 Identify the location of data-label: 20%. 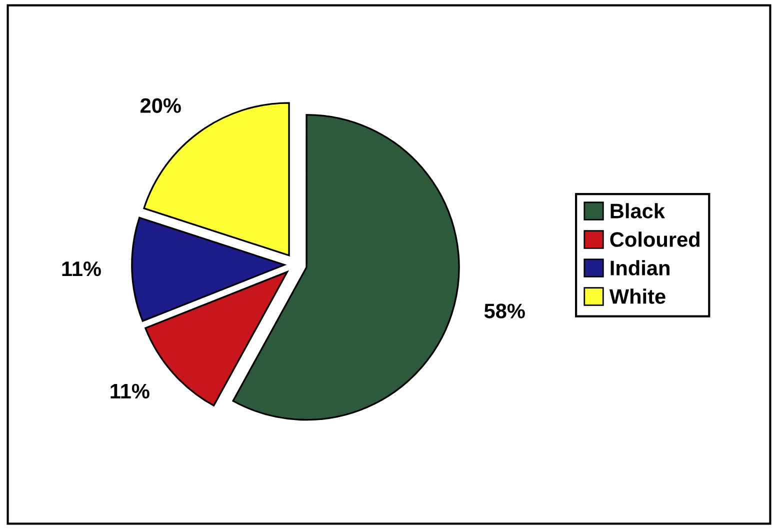
(160, 105).